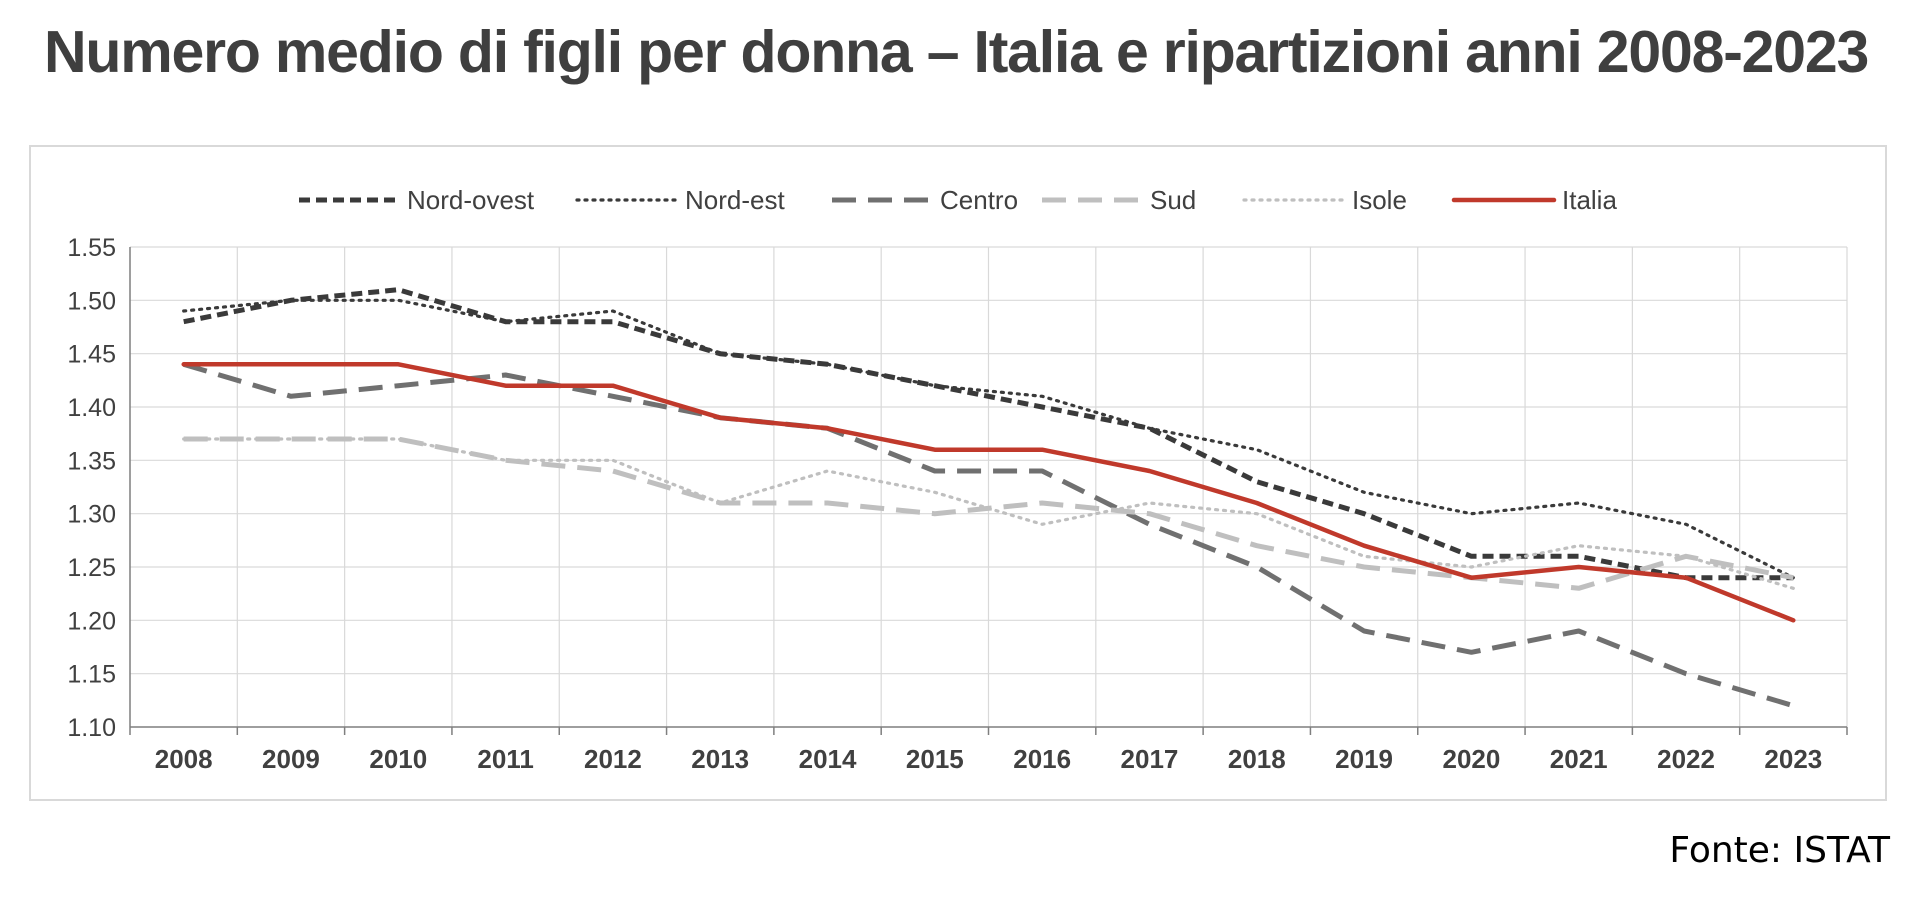 The image size is (1918, 900). Describe the element at coordinates (91, 515) in the screenshot. I see `y-tick-label: 1.30` at that location.